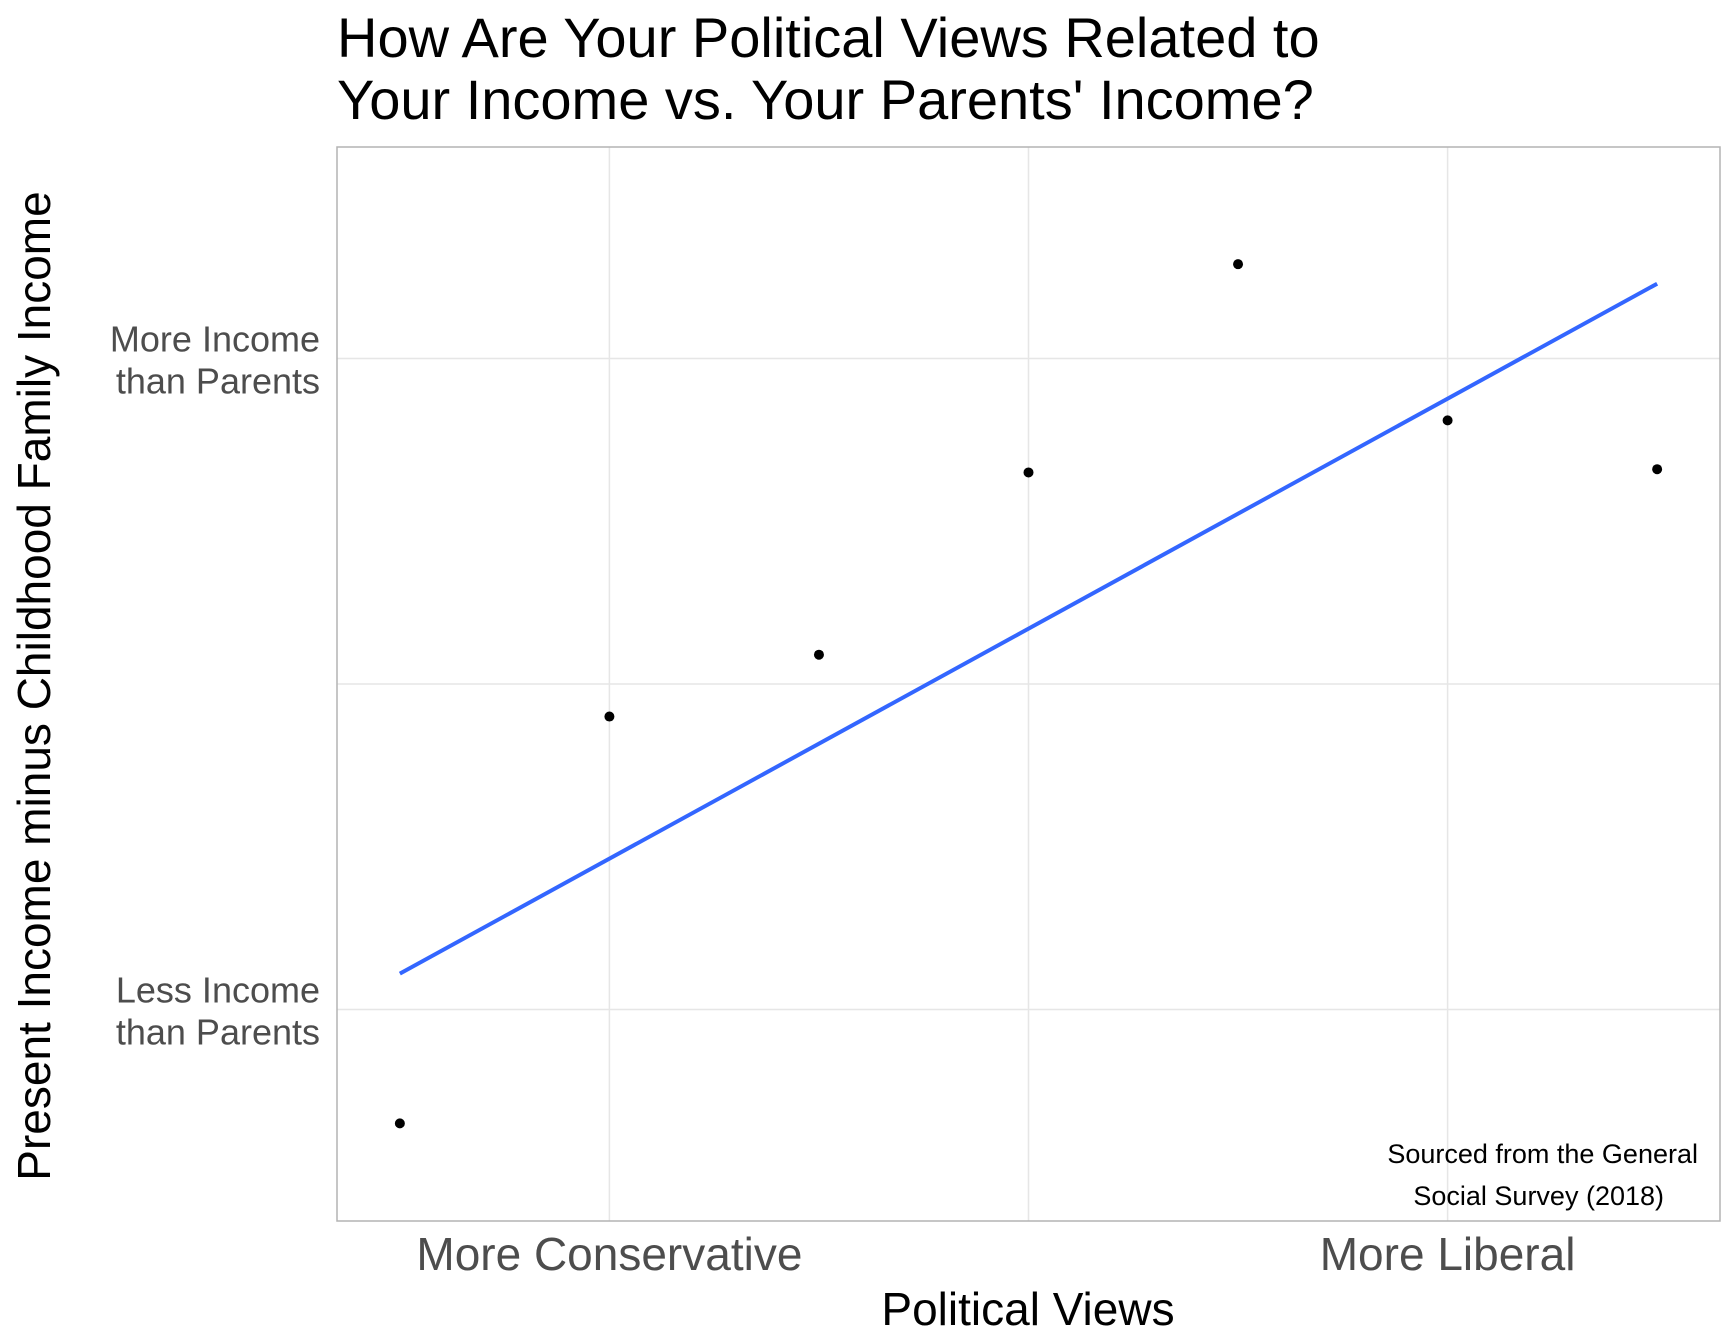 The width and height of the screenshot is (1728, 1344). I want to click on x-tick-label-2: More Liberal, so click(1448, 1254).